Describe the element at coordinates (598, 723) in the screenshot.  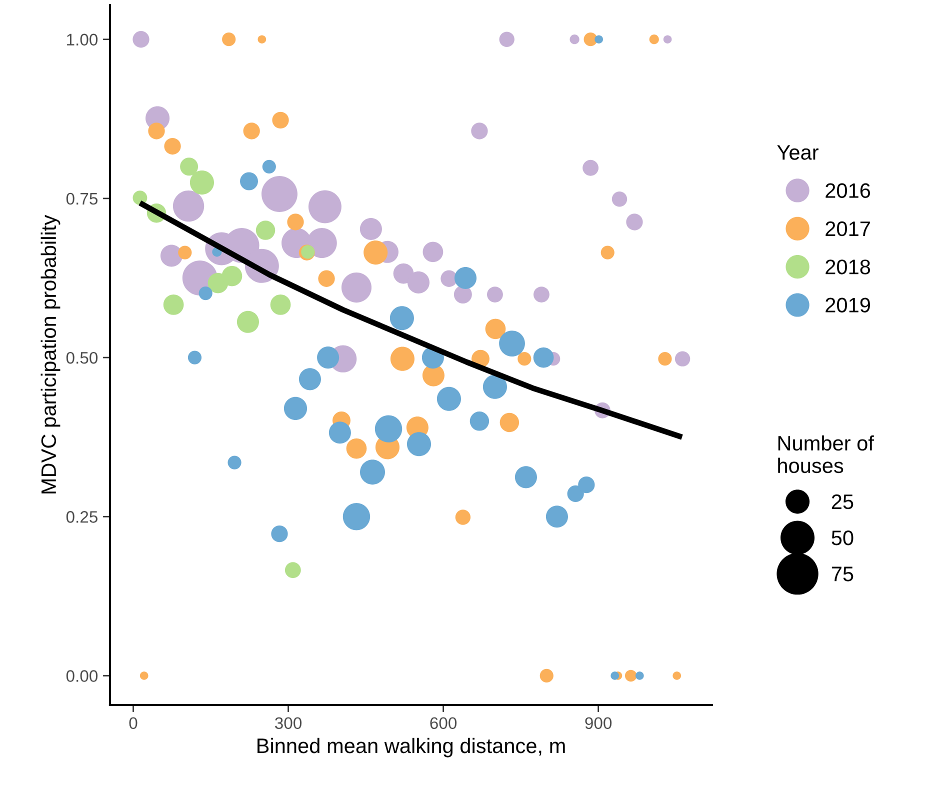
I see `x-tick-label: 900` at that location.